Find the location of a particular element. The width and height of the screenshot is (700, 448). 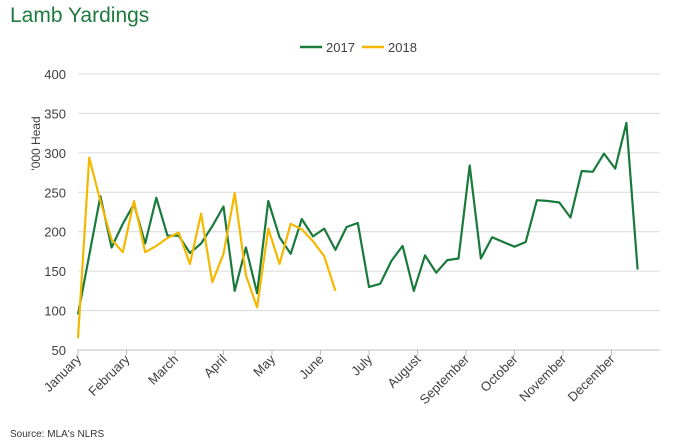

y-axis-title: '000 Head is located at coordinates (36, 143).